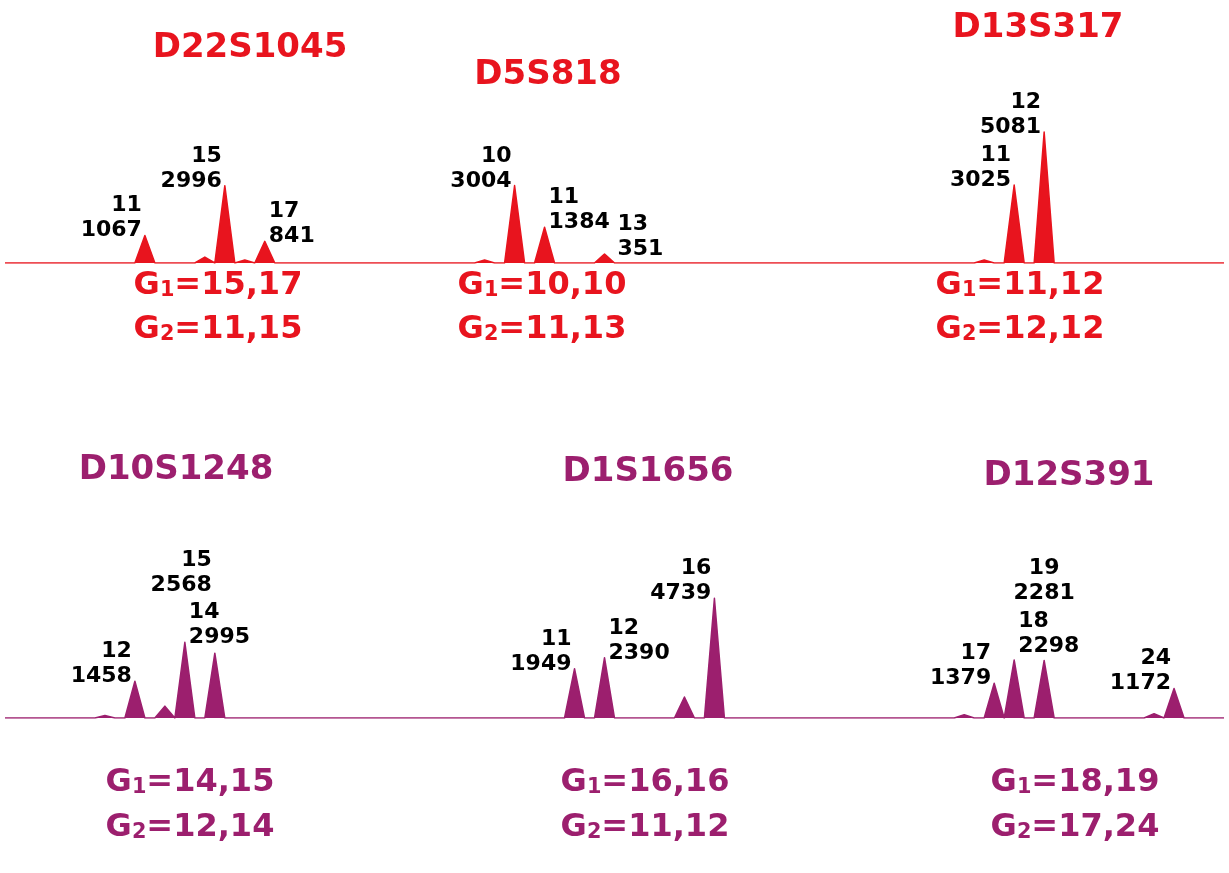 This screenshot has width=1229, height=873. I want to click on data-label: 2995, so click(220, 636).